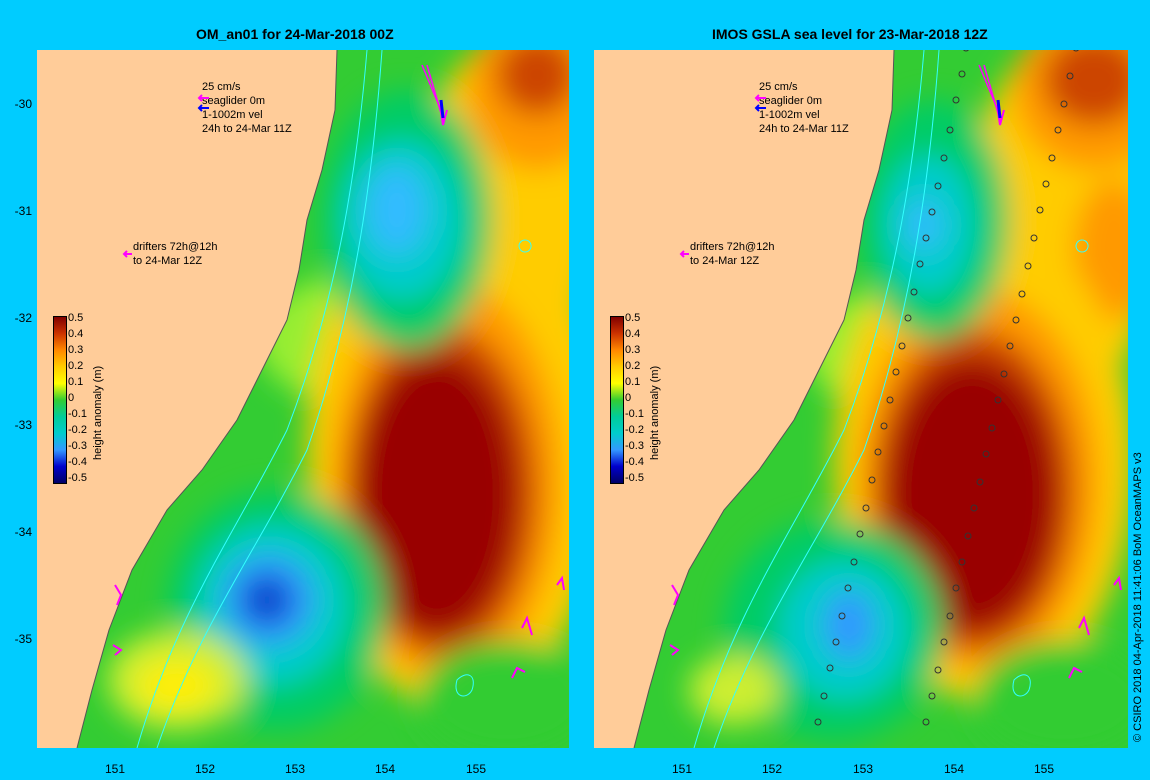 Image resolution: width=1150 pixels, height=780 pixels. Describe the element at coordinates (23, 425) in the screenshot. I see `y-tick: -33` at that location.